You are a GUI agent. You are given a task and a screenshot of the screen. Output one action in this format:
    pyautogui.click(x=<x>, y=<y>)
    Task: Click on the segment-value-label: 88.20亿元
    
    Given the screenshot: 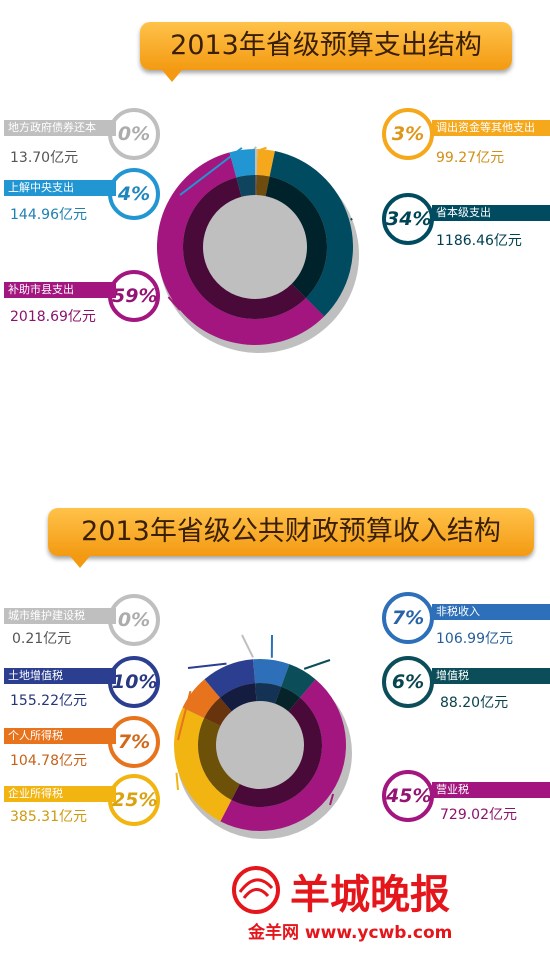 What is the action you would take?
    pyautogui.click(x=474, y=703)
    